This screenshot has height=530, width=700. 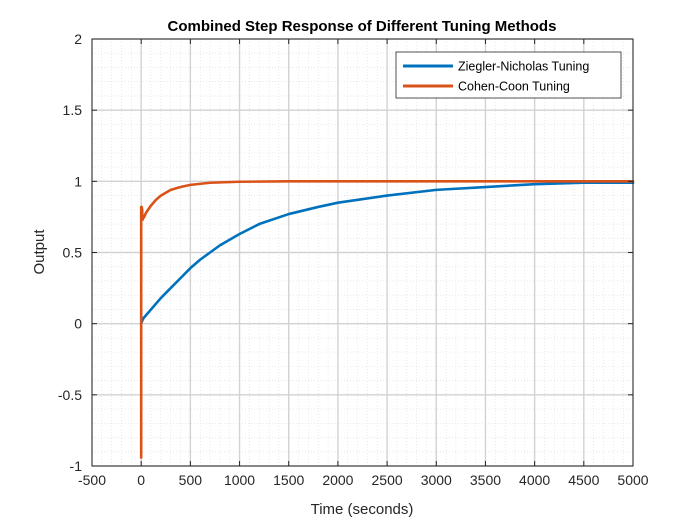 I want to click on x-tick-label-3500: 3500, so click(x=485, y=480).